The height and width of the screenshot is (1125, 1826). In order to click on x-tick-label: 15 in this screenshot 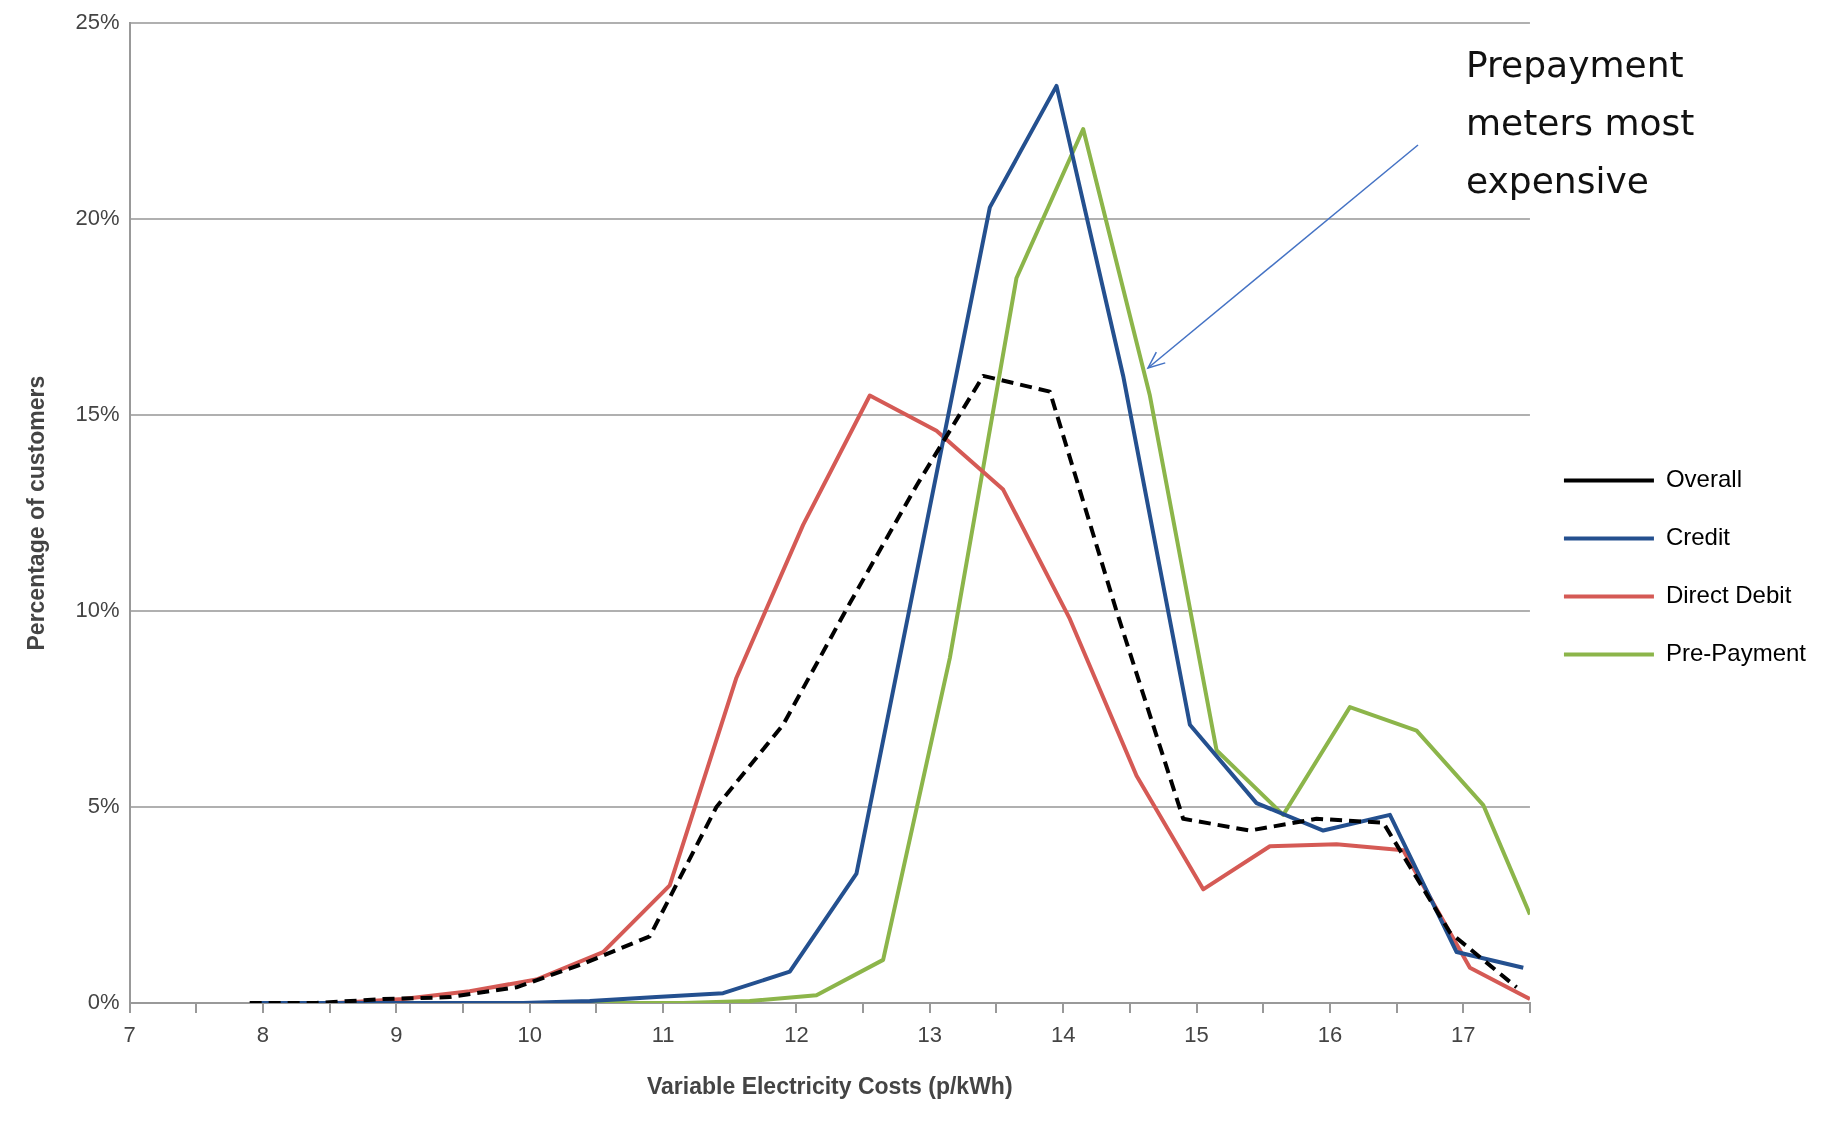, I will do `click(1196, 1035)`.